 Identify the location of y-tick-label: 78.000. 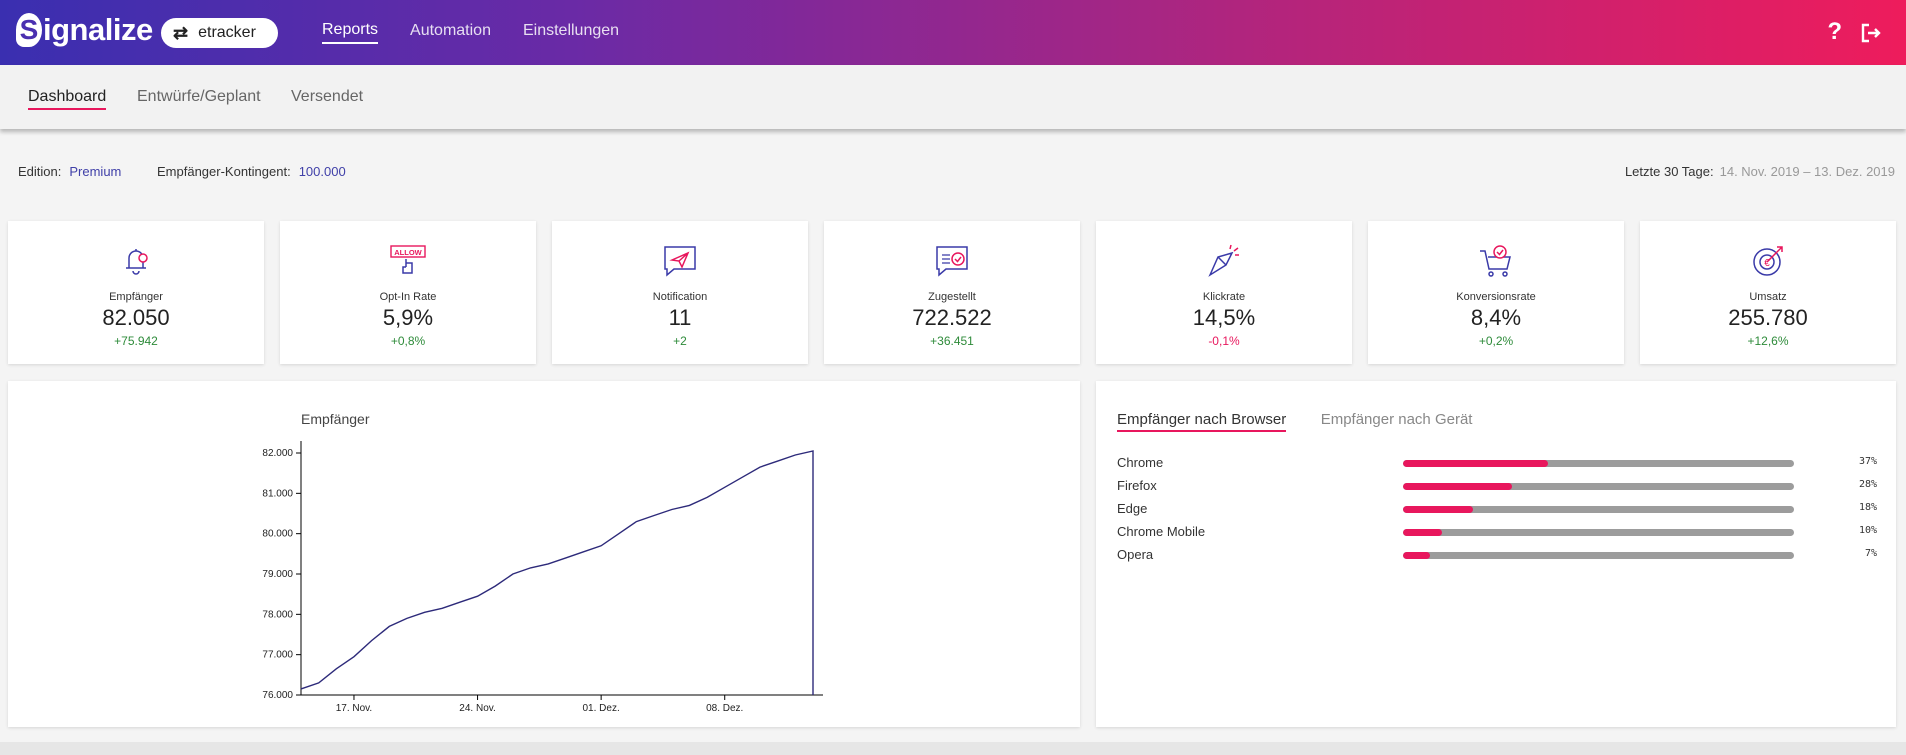
(277, 614).